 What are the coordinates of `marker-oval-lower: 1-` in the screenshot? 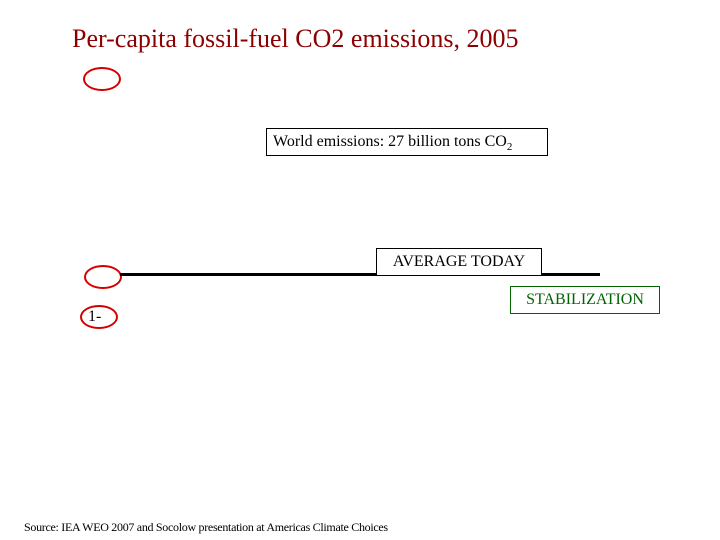 It's located at (99, 317).